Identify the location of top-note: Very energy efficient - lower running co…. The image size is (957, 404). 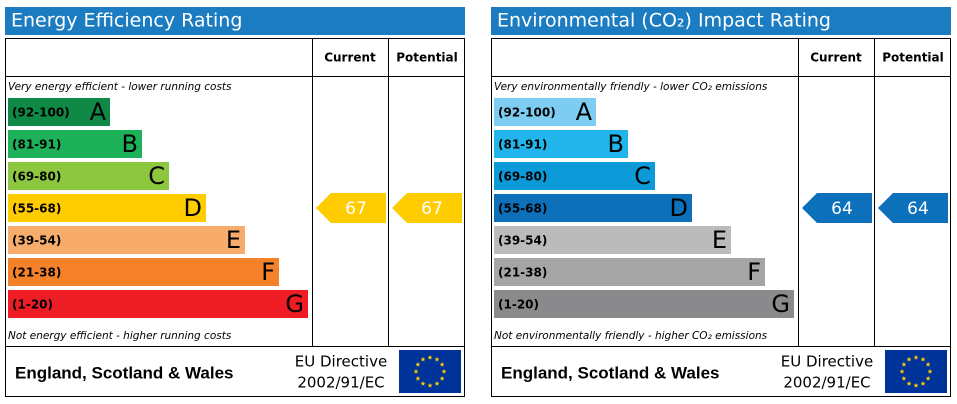
(120, 87).